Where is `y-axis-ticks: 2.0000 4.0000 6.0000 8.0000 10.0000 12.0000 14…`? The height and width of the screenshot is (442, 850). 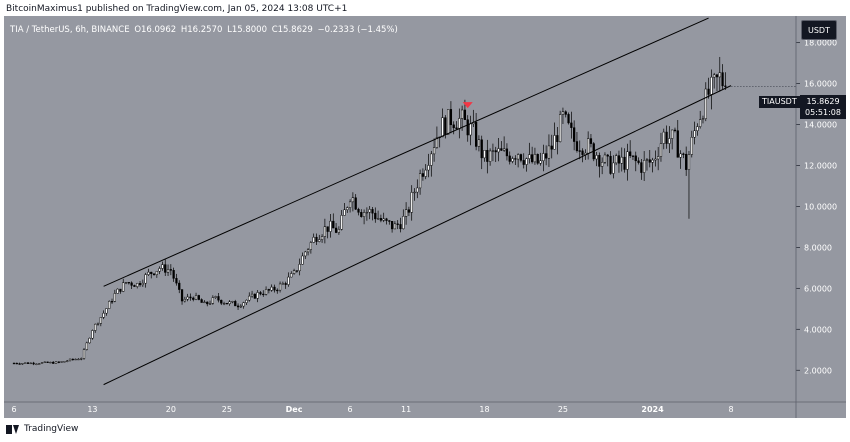 y-axis-ticks: 2.0000 4.0000 6.0000 8.0000 10.0000 12.0000 14… is located at coordinates (816, 207).